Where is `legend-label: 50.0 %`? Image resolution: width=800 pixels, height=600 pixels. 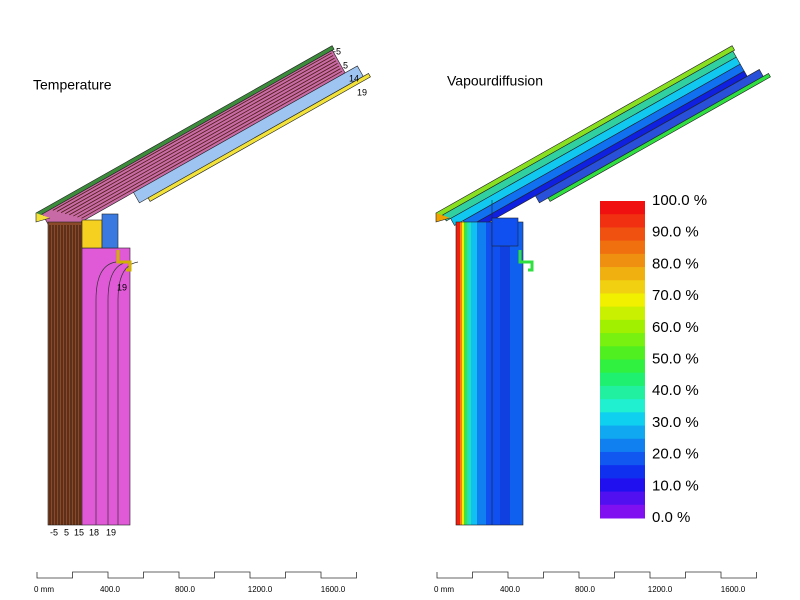 legend-label: 50.0 % is located at coordinates (675, 358).